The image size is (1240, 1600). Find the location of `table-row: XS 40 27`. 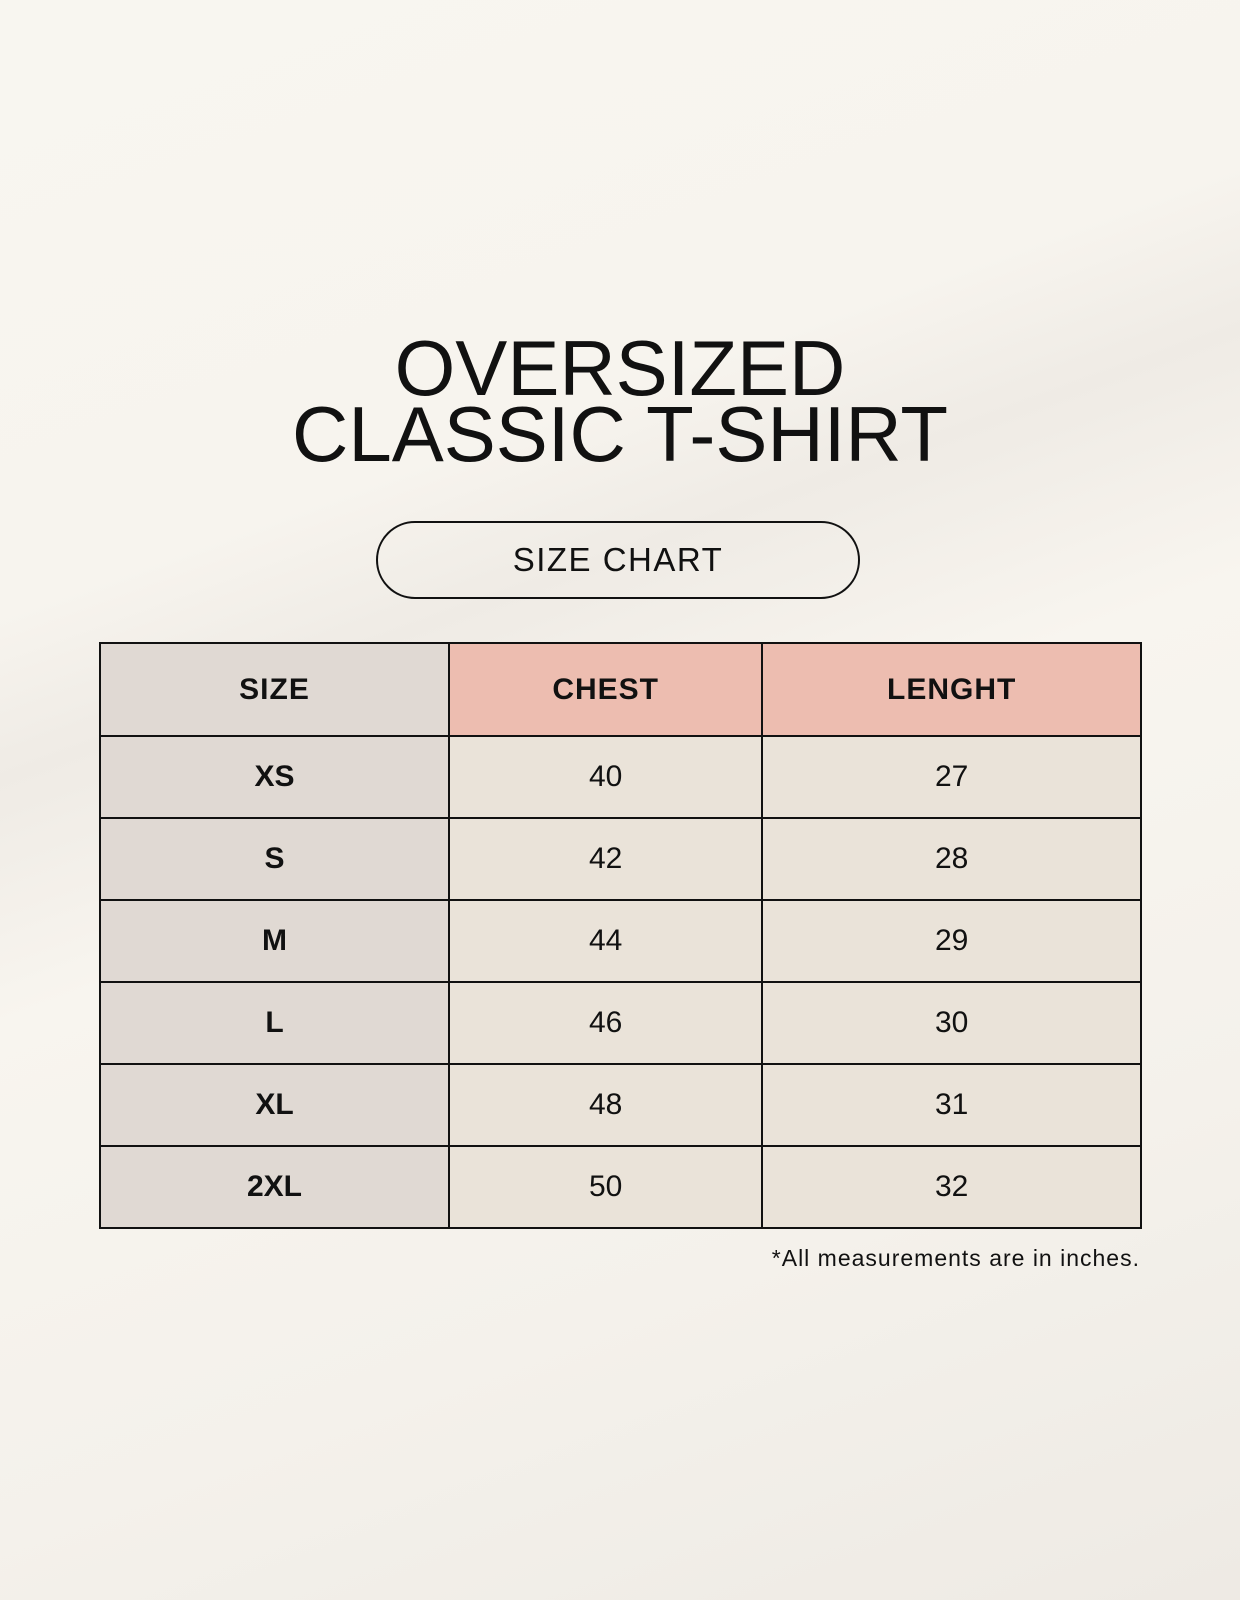

table-row: XS 40 27 is located at coordinates (620, 777).